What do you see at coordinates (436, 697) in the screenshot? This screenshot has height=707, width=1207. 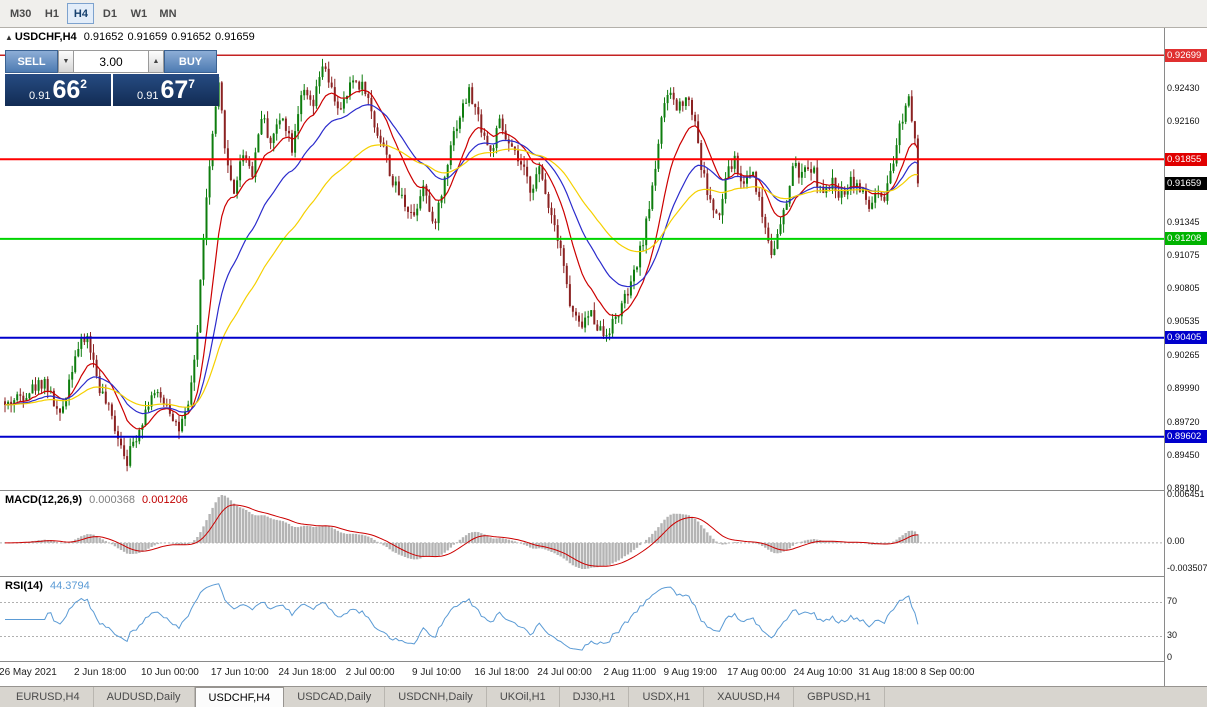 I see `chart-tab-usdcnh-daily: USDCNH,Daily` at bounding box center [436, 697].